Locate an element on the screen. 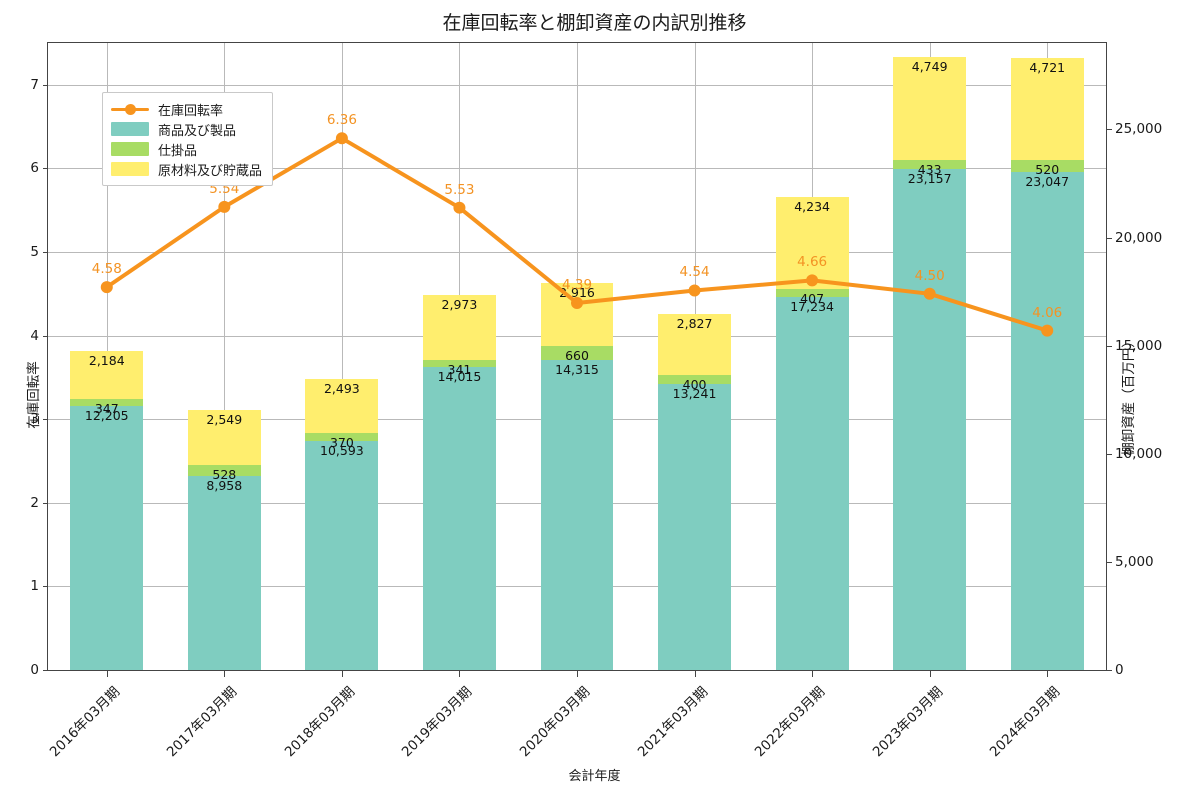  line-value-label: 4.39 is located at coordinates (577, 284).